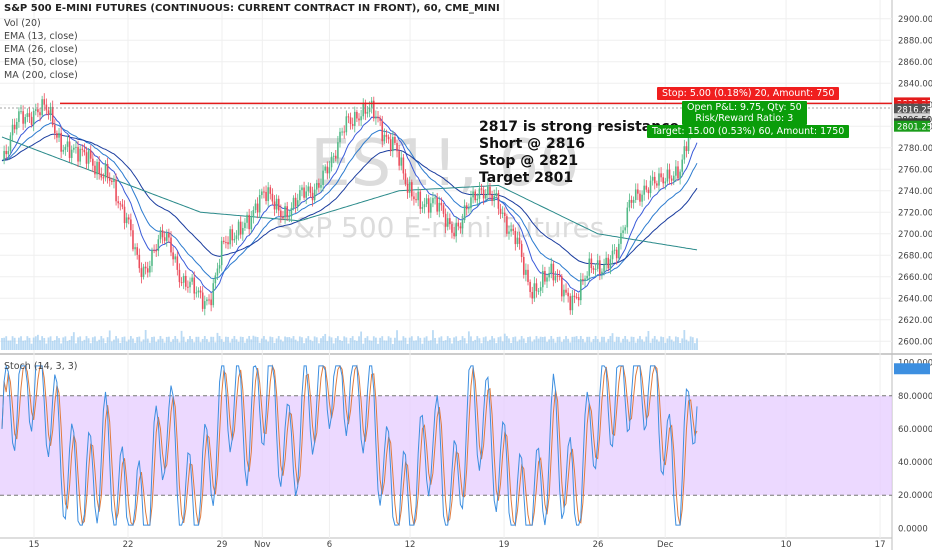 This screenshot has width=932, height=550. What do you see at coordinates (41, 366) in the screenshot?
I see `stoch-title: Stoch (14, 3, 3)` at bounding box center [41, 366].